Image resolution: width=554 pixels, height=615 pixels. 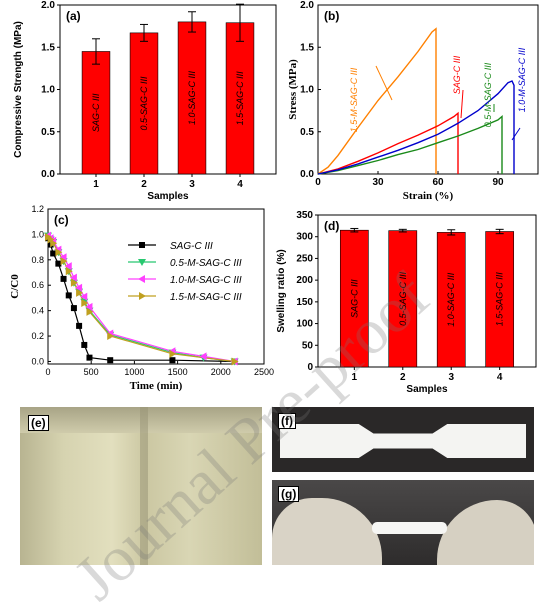 I want to click on x-tick-label: 1000, so click(x=134, y=372).